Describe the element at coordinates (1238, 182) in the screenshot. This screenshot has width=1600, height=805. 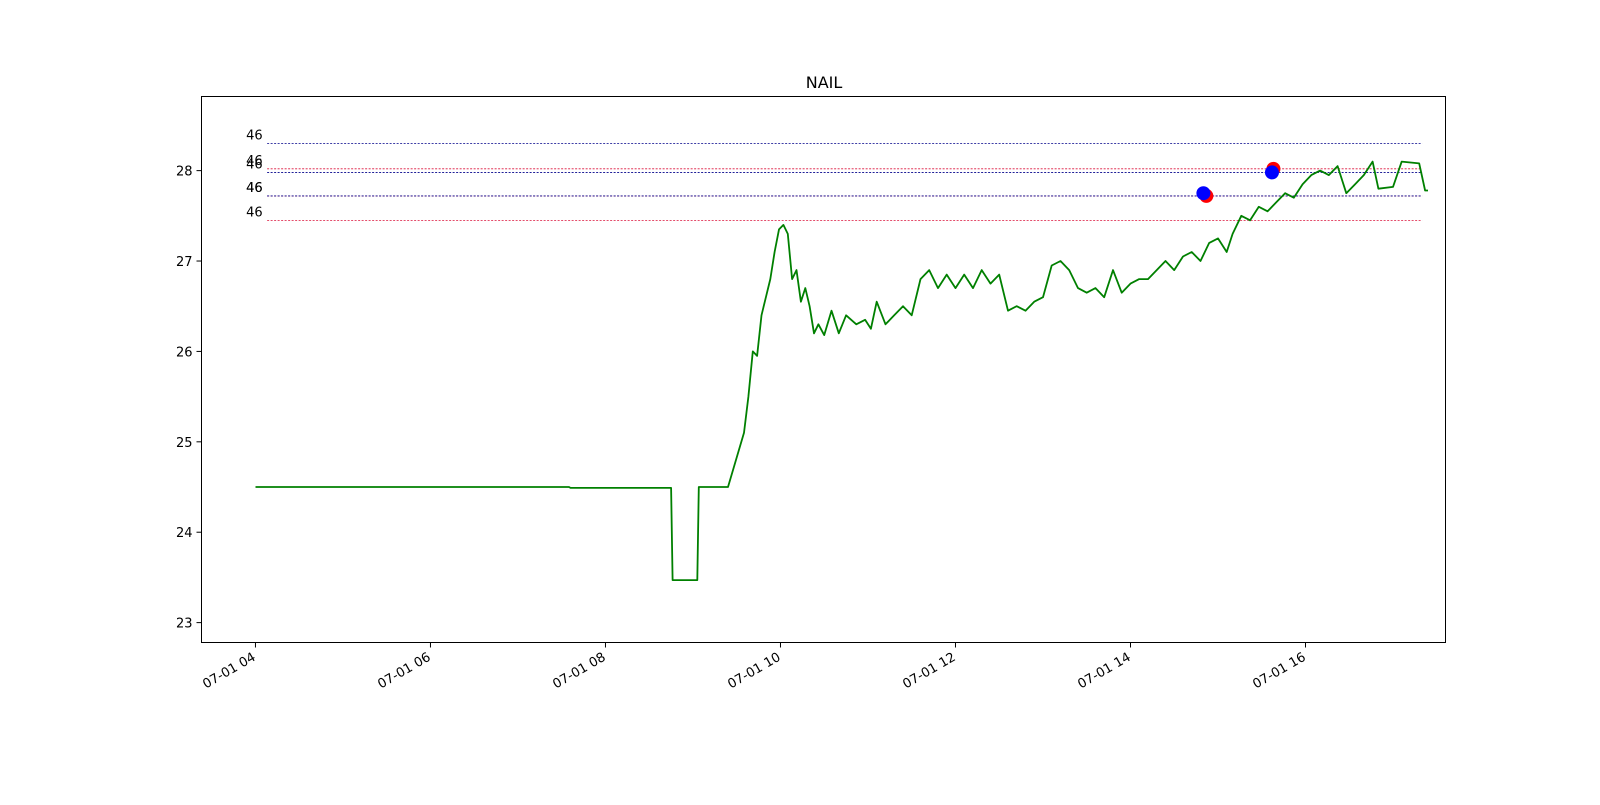
I see `markers-layer` at that location.